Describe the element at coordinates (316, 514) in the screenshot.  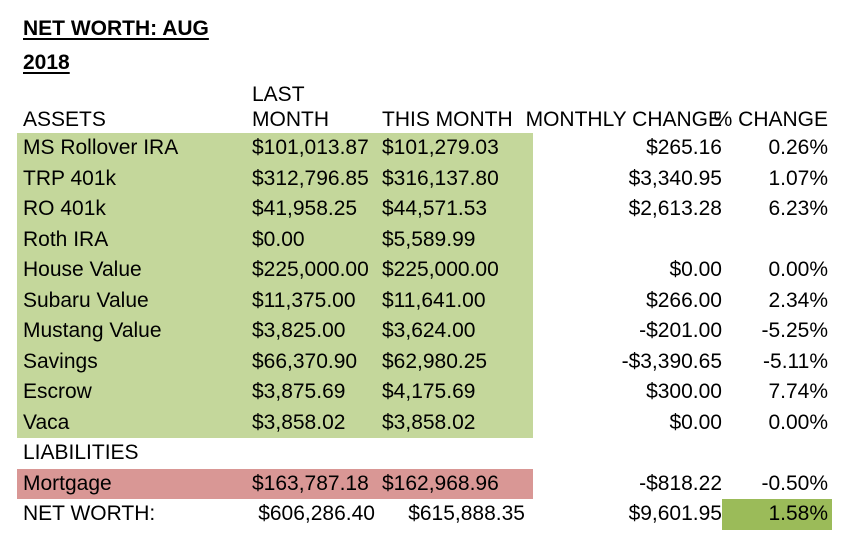
I see `cell-net-worth-last-month: $606,286.40` at that location.